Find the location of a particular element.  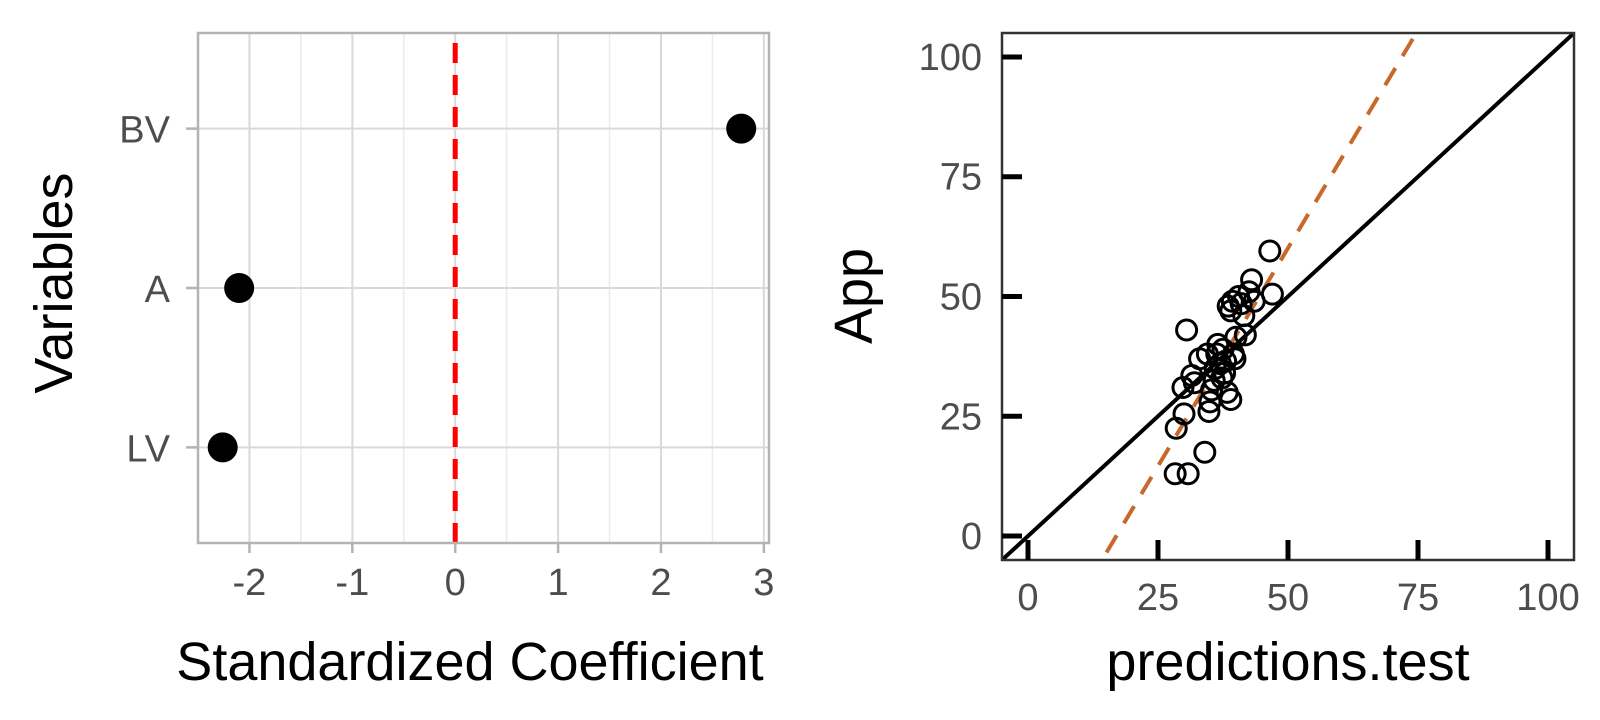

coefficient-x-tick-label: 2 is located at coordinates (660, 583).